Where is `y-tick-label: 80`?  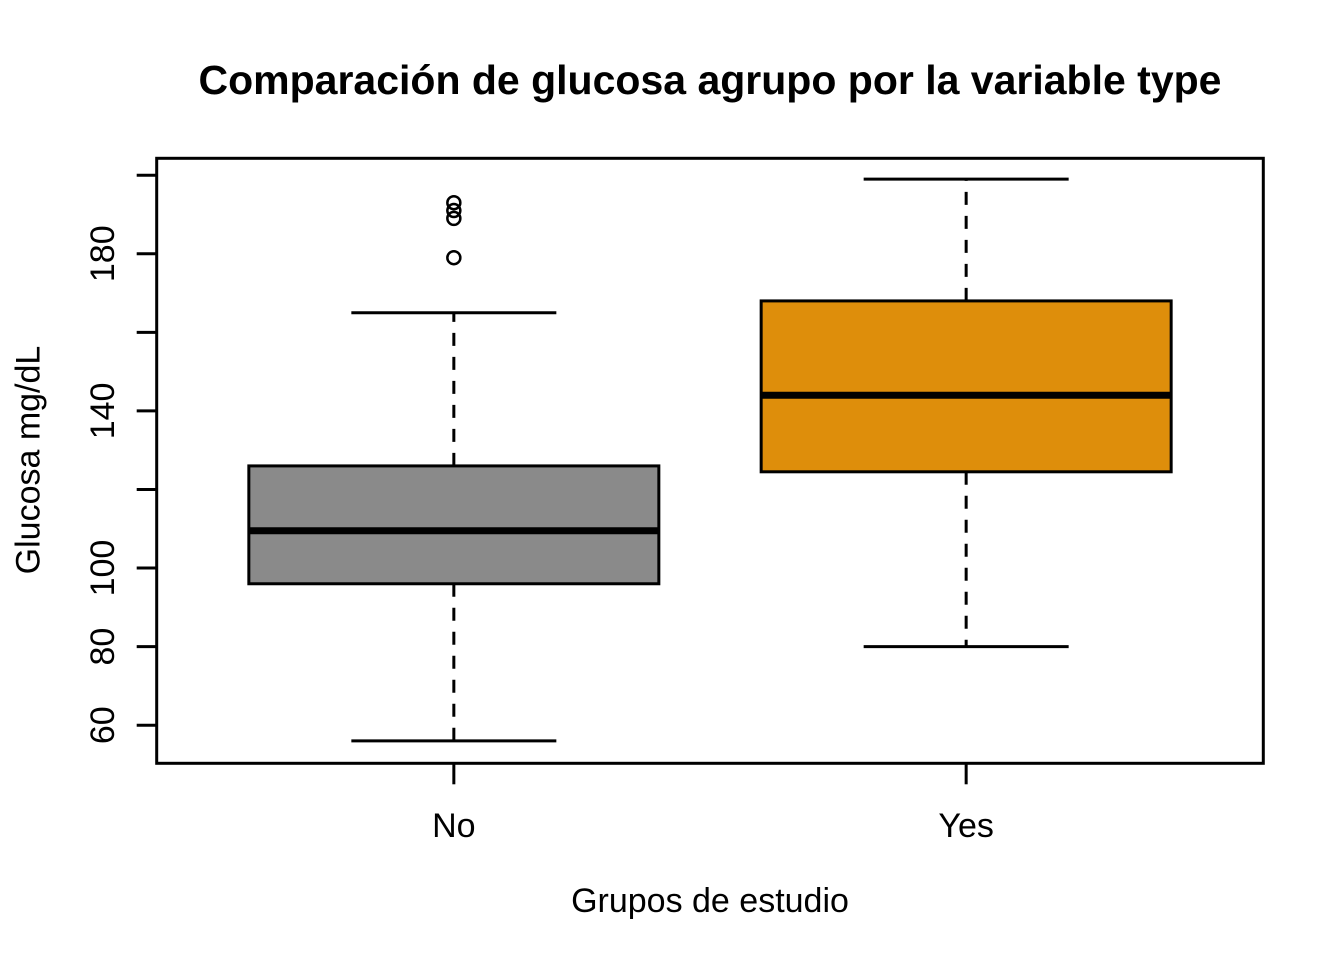 y-tick-label: 80 is located at coordinates (103, 647).